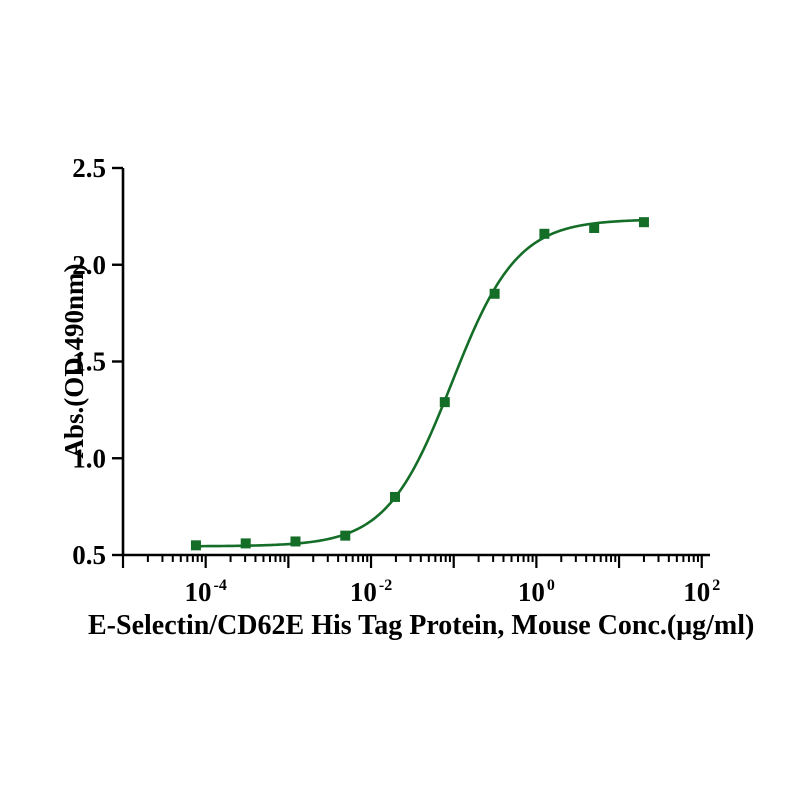 The height and width of the screenshot is (785, 785). What do you see at coordinates (89, 362) in the screenshot?
I see `y-tick-label: 1.5` at bounding box center [89, 362].